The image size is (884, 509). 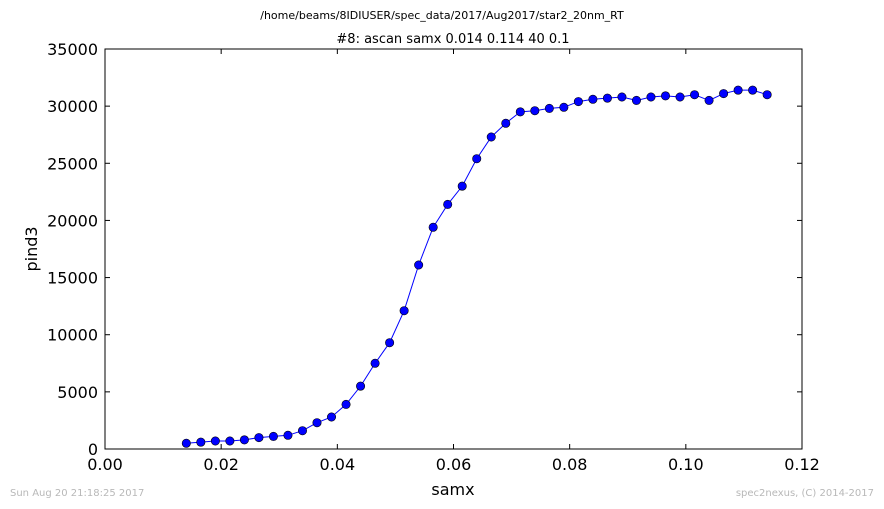 I want to click on x-tick-label: 0.04, so click(x=338, y=464).